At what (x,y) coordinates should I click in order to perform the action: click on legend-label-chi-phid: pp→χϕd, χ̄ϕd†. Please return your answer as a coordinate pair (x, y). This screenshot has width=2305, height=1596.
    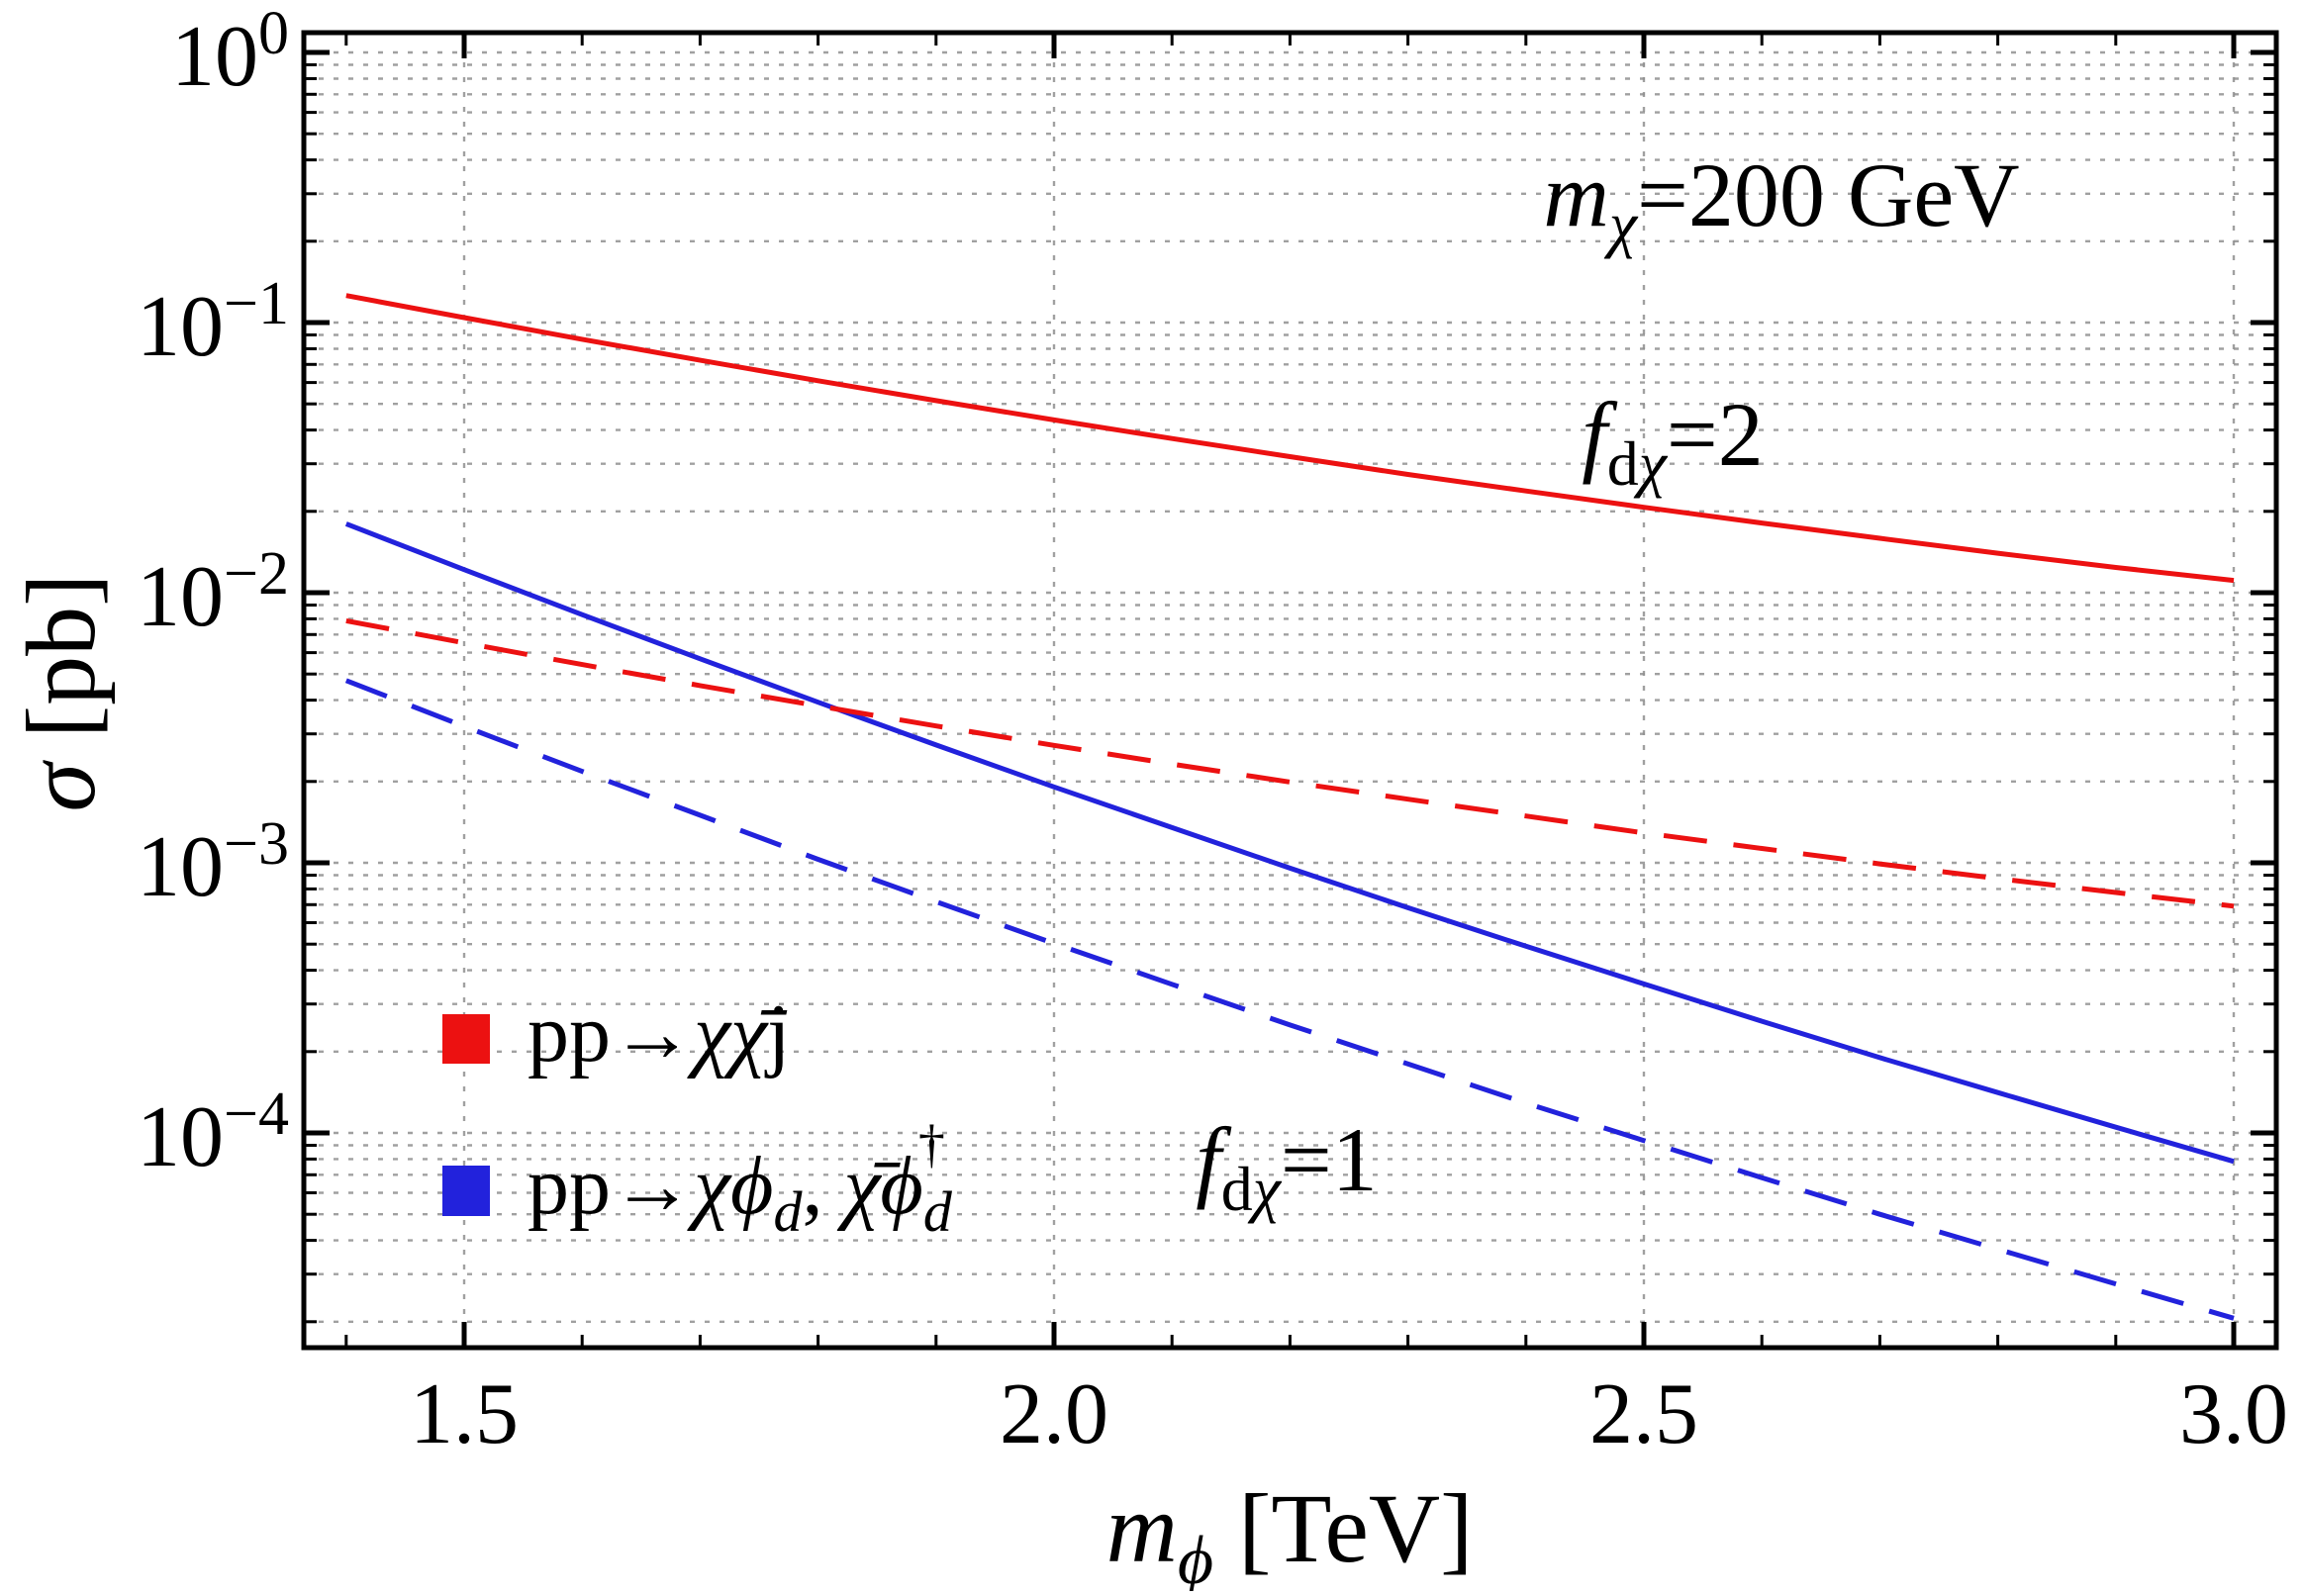
    Looking at the image, I should click on (740, 1179).